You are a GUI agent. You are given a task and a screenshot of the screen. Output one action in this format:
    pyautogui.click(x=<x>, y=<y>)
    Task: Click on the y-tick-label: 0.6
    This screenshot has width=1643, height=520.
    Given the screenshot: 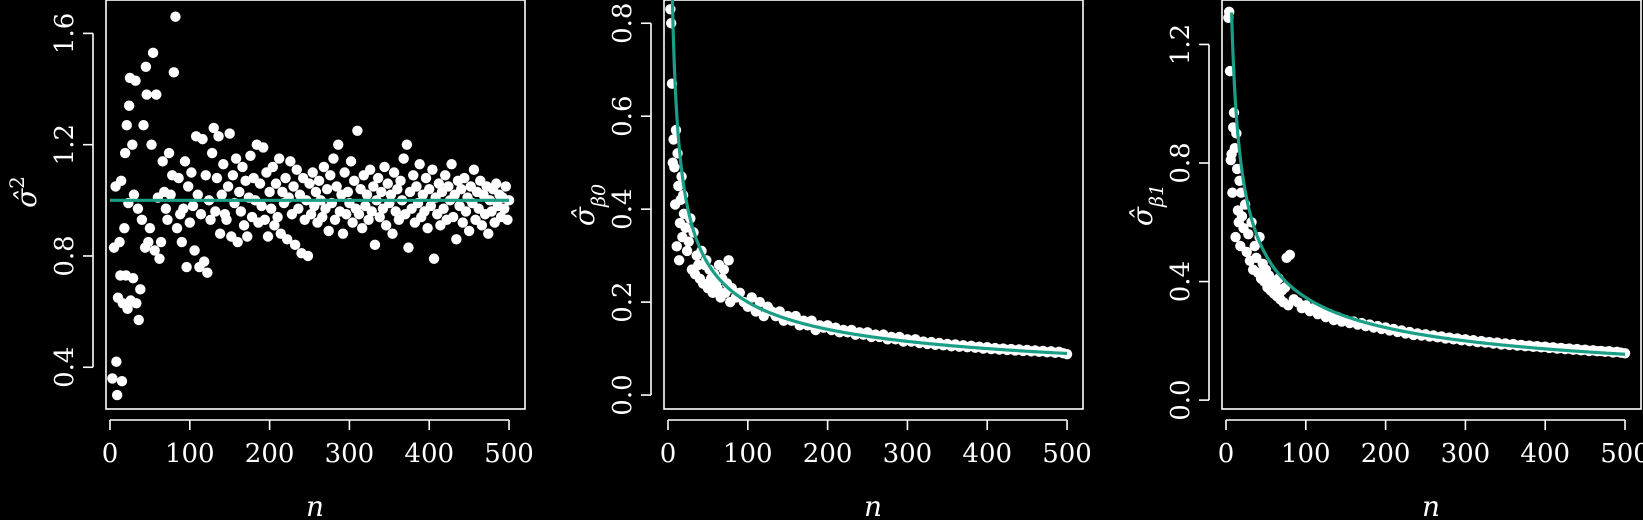 What is the action you would take?
    pyautogui.click(x=623, y=116)
    